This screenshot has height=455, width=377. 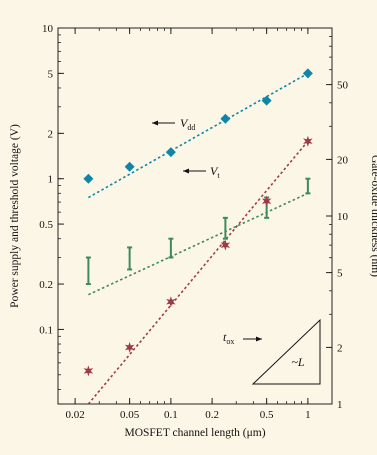 I want to click on x-tick-label: 0.02, so click(x=74, y=415).